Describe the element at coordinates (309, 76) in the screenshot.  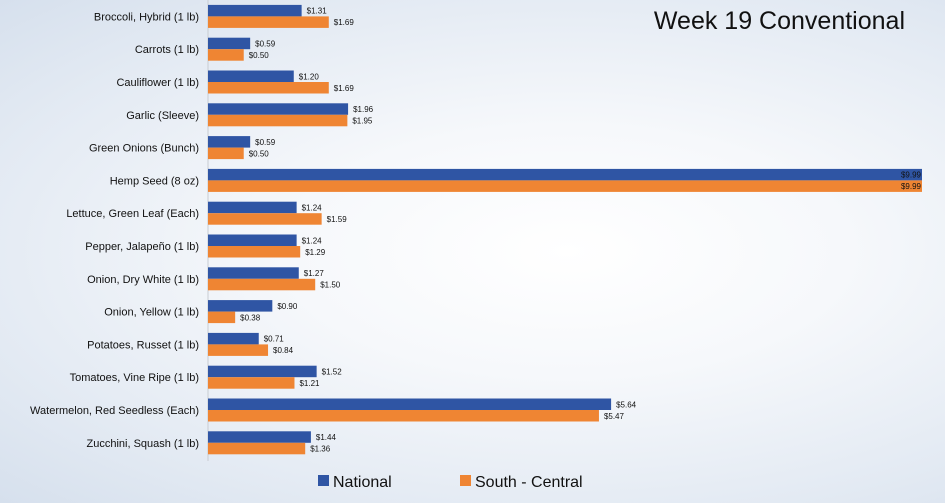
I see `value-label-national: $1.20` at that location.